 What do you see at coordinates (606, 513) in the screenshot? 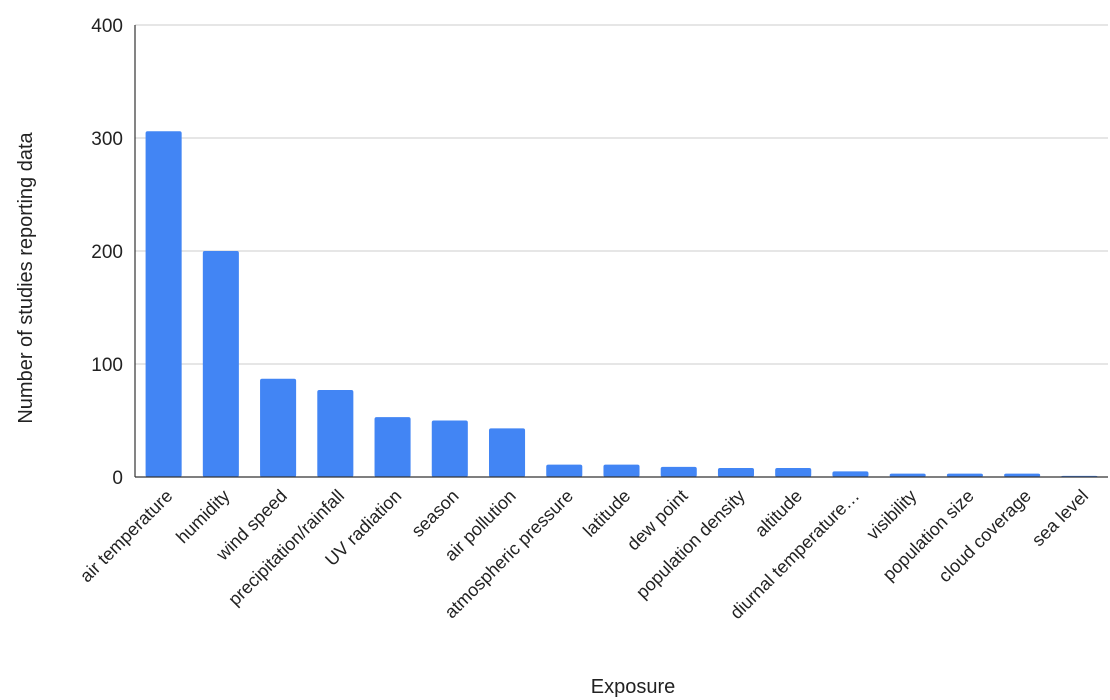
I see `x-tick-label: latitude` at bounding box center [606, 513].